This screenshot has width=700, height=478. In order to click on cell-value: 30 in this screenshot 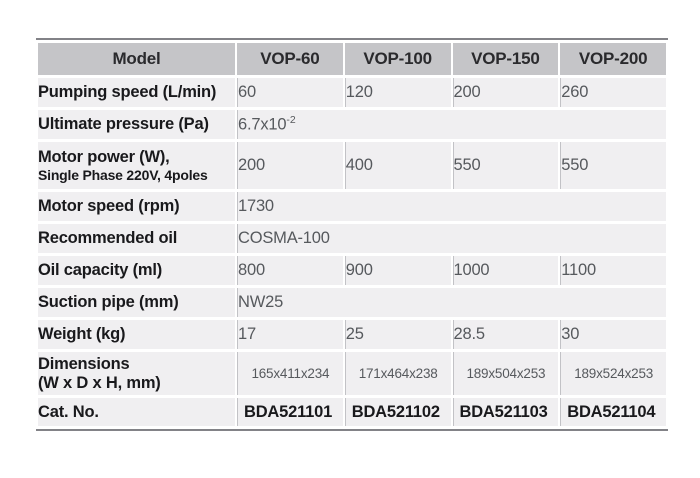, I will do `click(613, 334)`.